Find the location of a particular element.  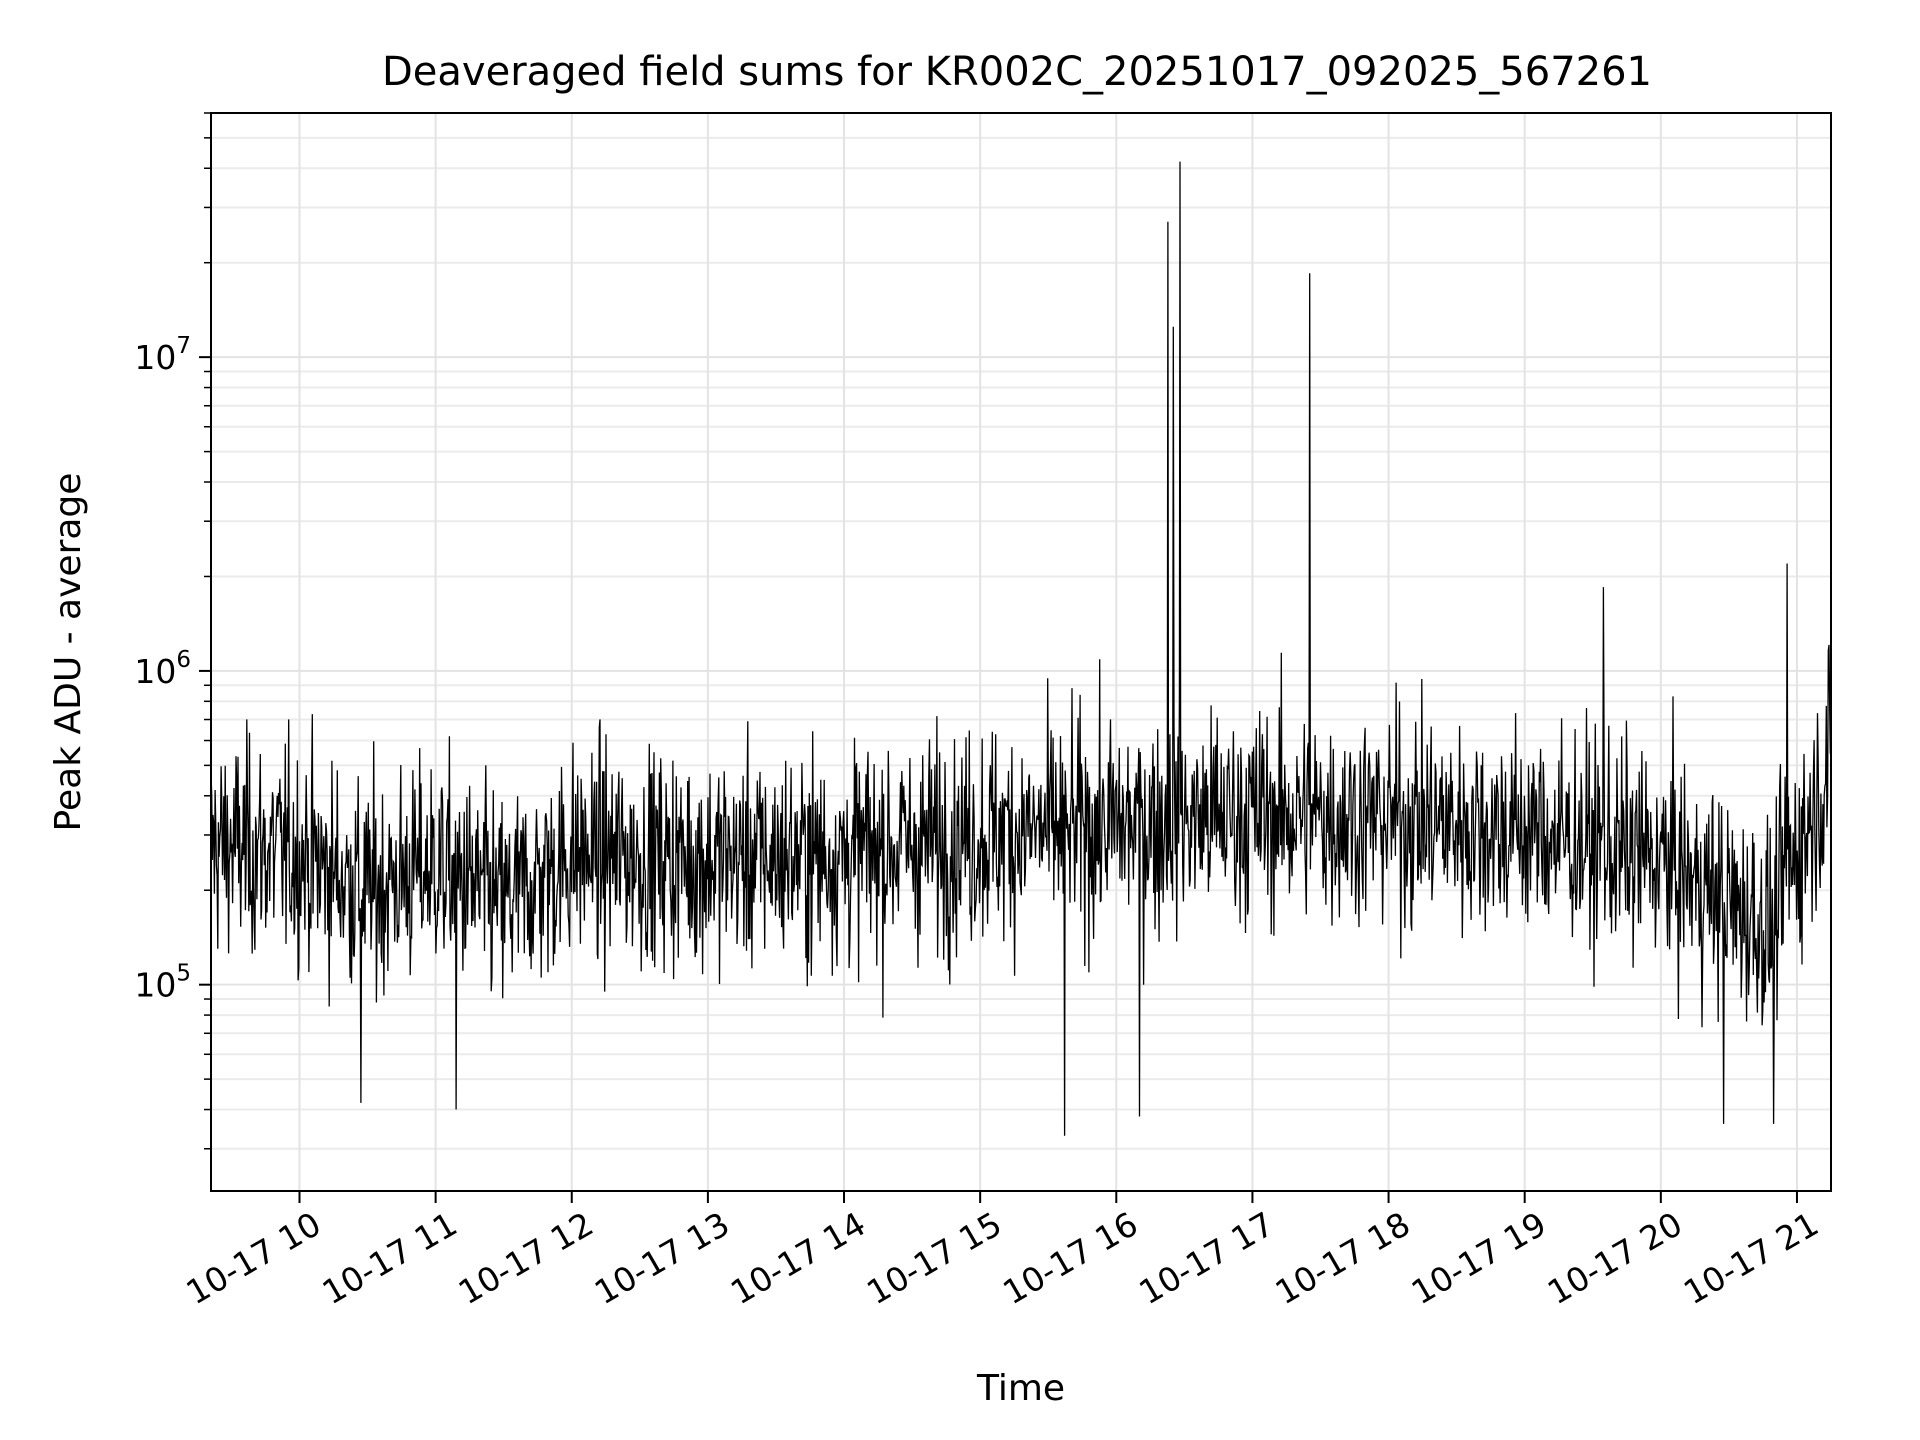

x-tick-label: 10-17 15 is located at coordinates (934, 1258).